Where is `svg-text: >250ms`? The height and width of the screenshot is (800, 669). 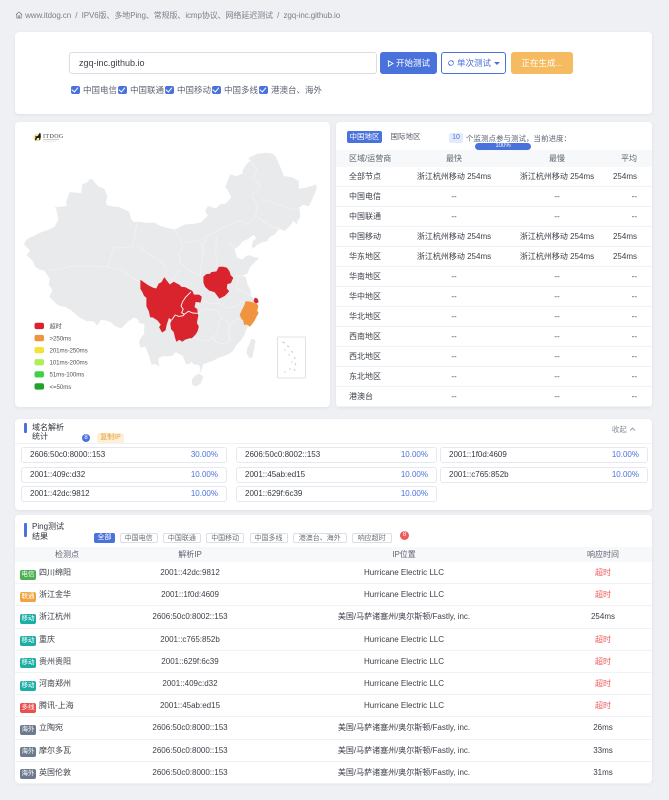 svg-text: >250ms is located at coordinates (61, 338).